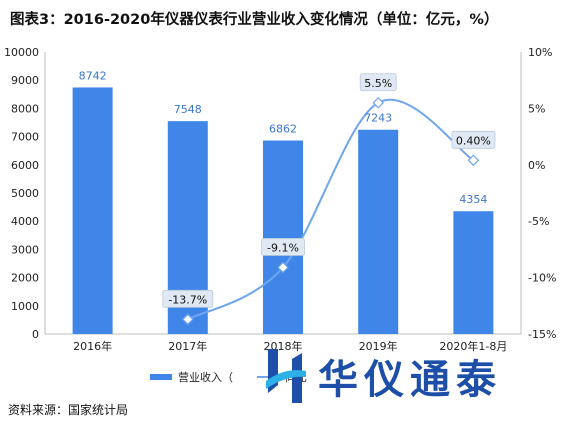 Image resolution: width=566 pixels, height=430 pixels. What do you see at coordinates (205, 377) in the screenshot?
I see `legend-bar-label: 营业收入（` at bounding box center [205, 377].